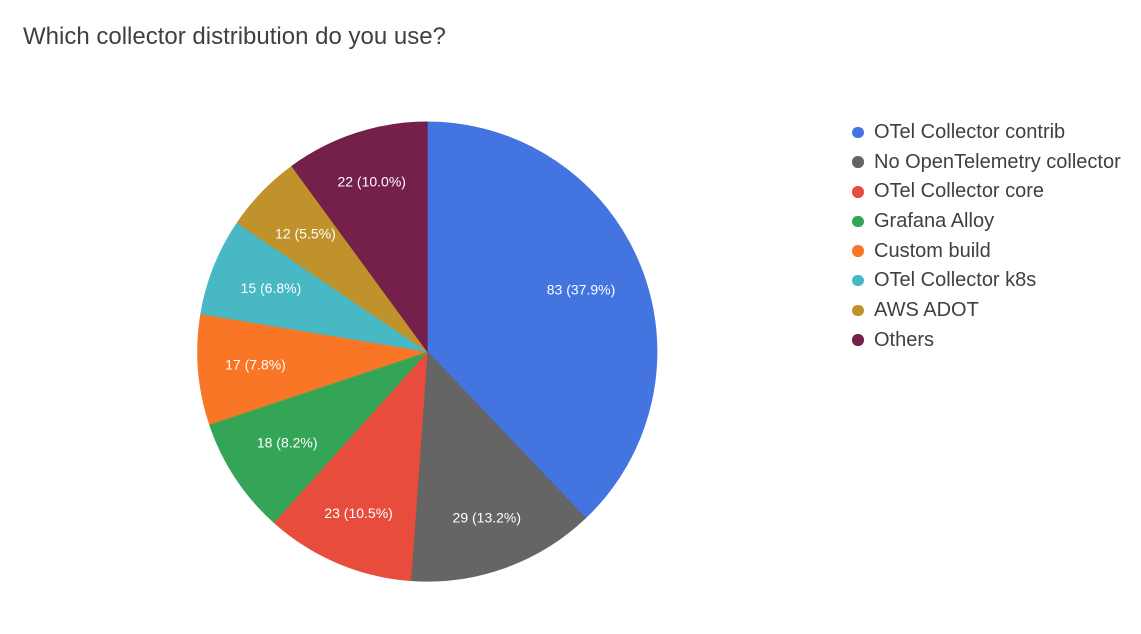 Image resolution: width=1141 pixels, height=634 pixels. What do you see at coordinates (305, 233) in the screenshot?
I see `svg-text: 12 (5.5%)` at bounding box center [305, 233].